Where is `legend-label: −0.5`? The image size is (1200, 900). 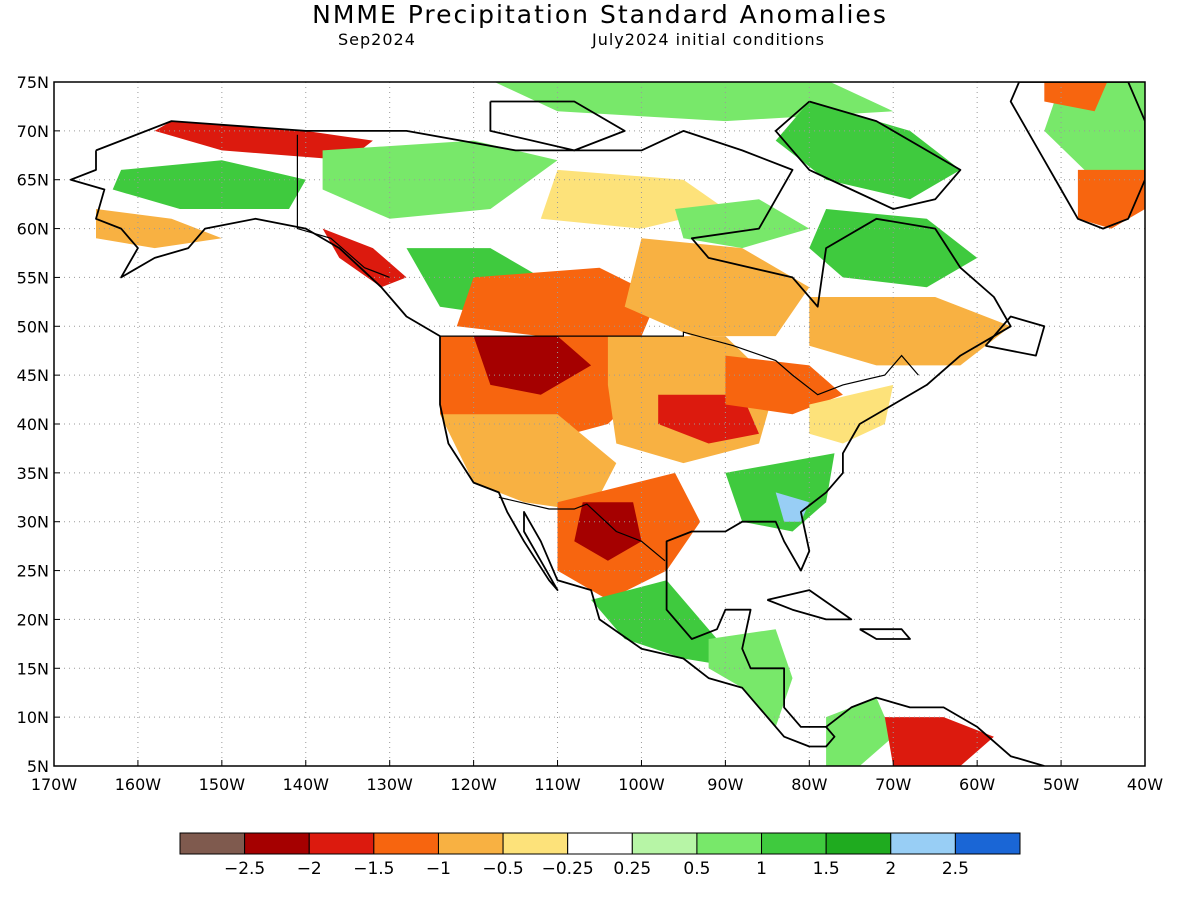
legend-label: −0.5 is located at coordinates (502, 869).